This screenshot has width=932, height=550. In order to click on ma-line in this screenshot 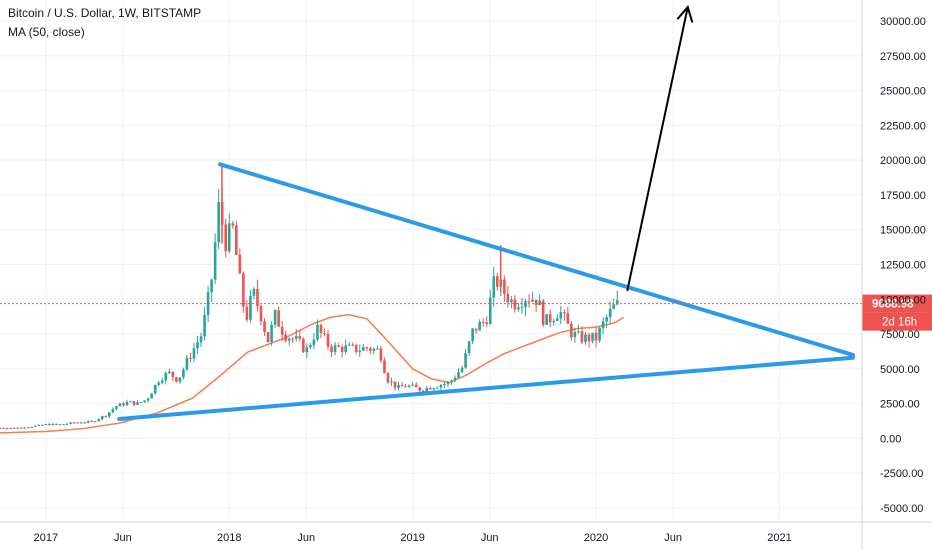, I will do `click(312, 373)`.